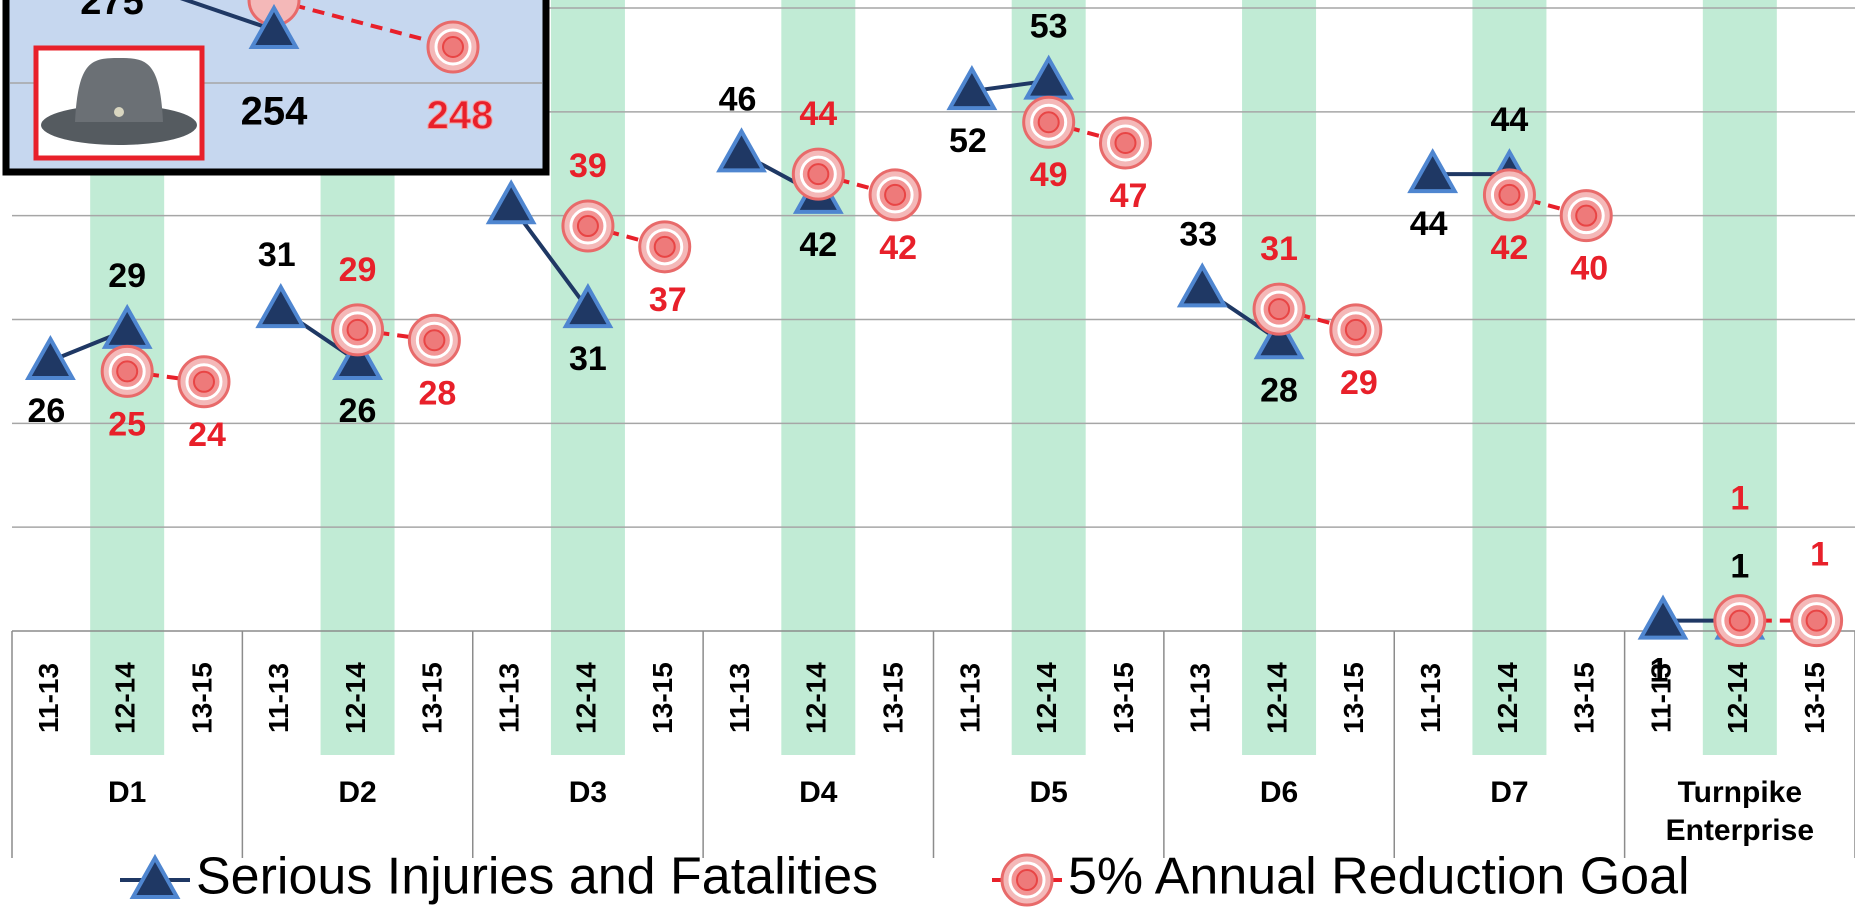  Describe the element at coordinates (1379, 877) in the screenshot. I see `legend-label: 5% Annual Reduction Goal` at that location.